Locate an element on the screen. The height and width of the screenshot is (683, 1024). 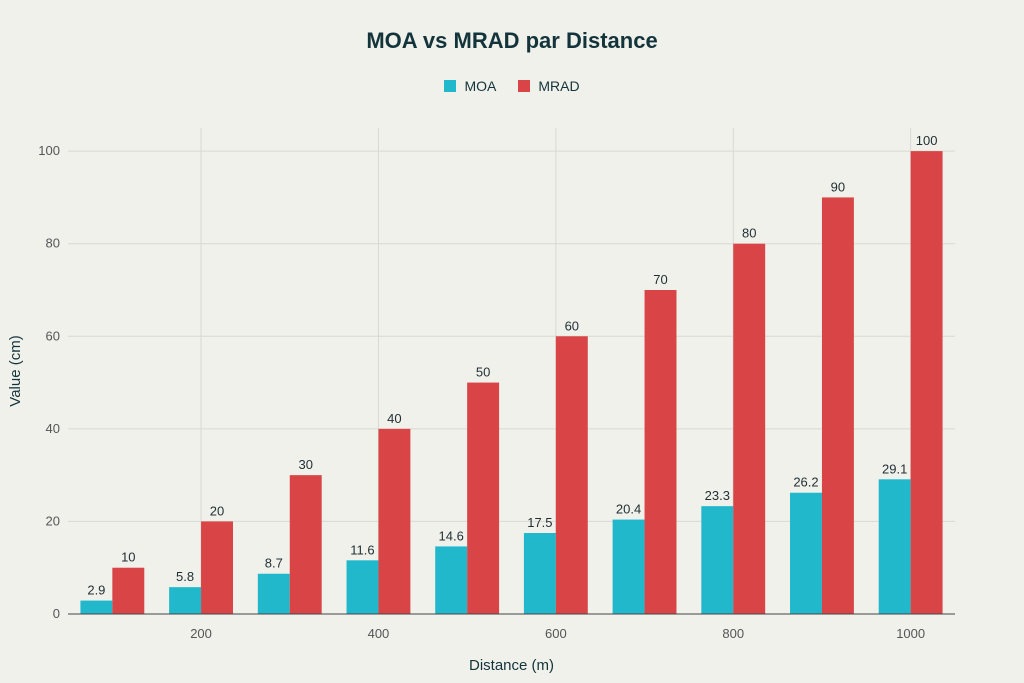
y-tick-label: 60 is located at coordinates (53, 335).